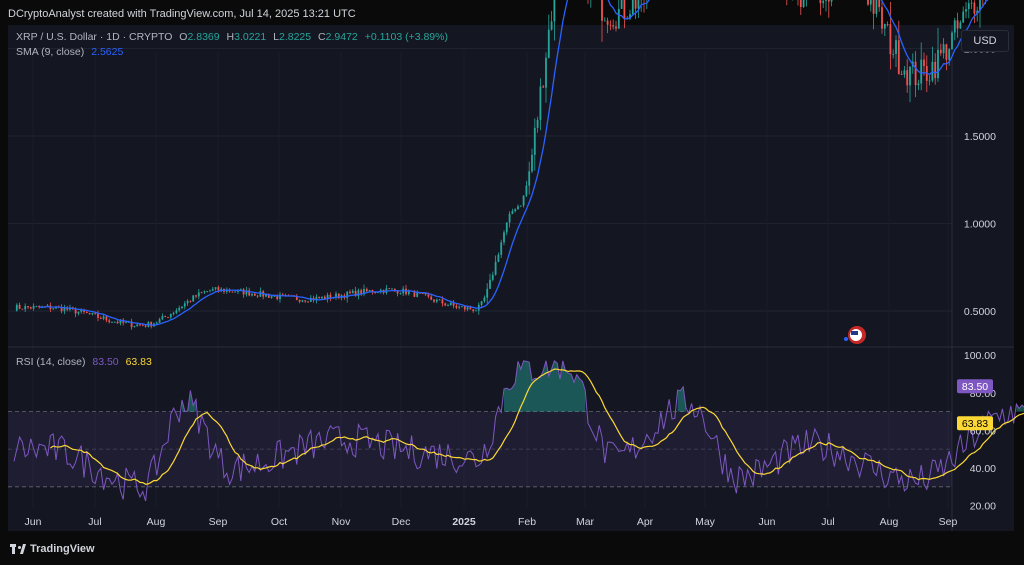  Describe the element at coordinates (105, 362) in the screenshot. I see `rsi-value: 83.50` at that location.